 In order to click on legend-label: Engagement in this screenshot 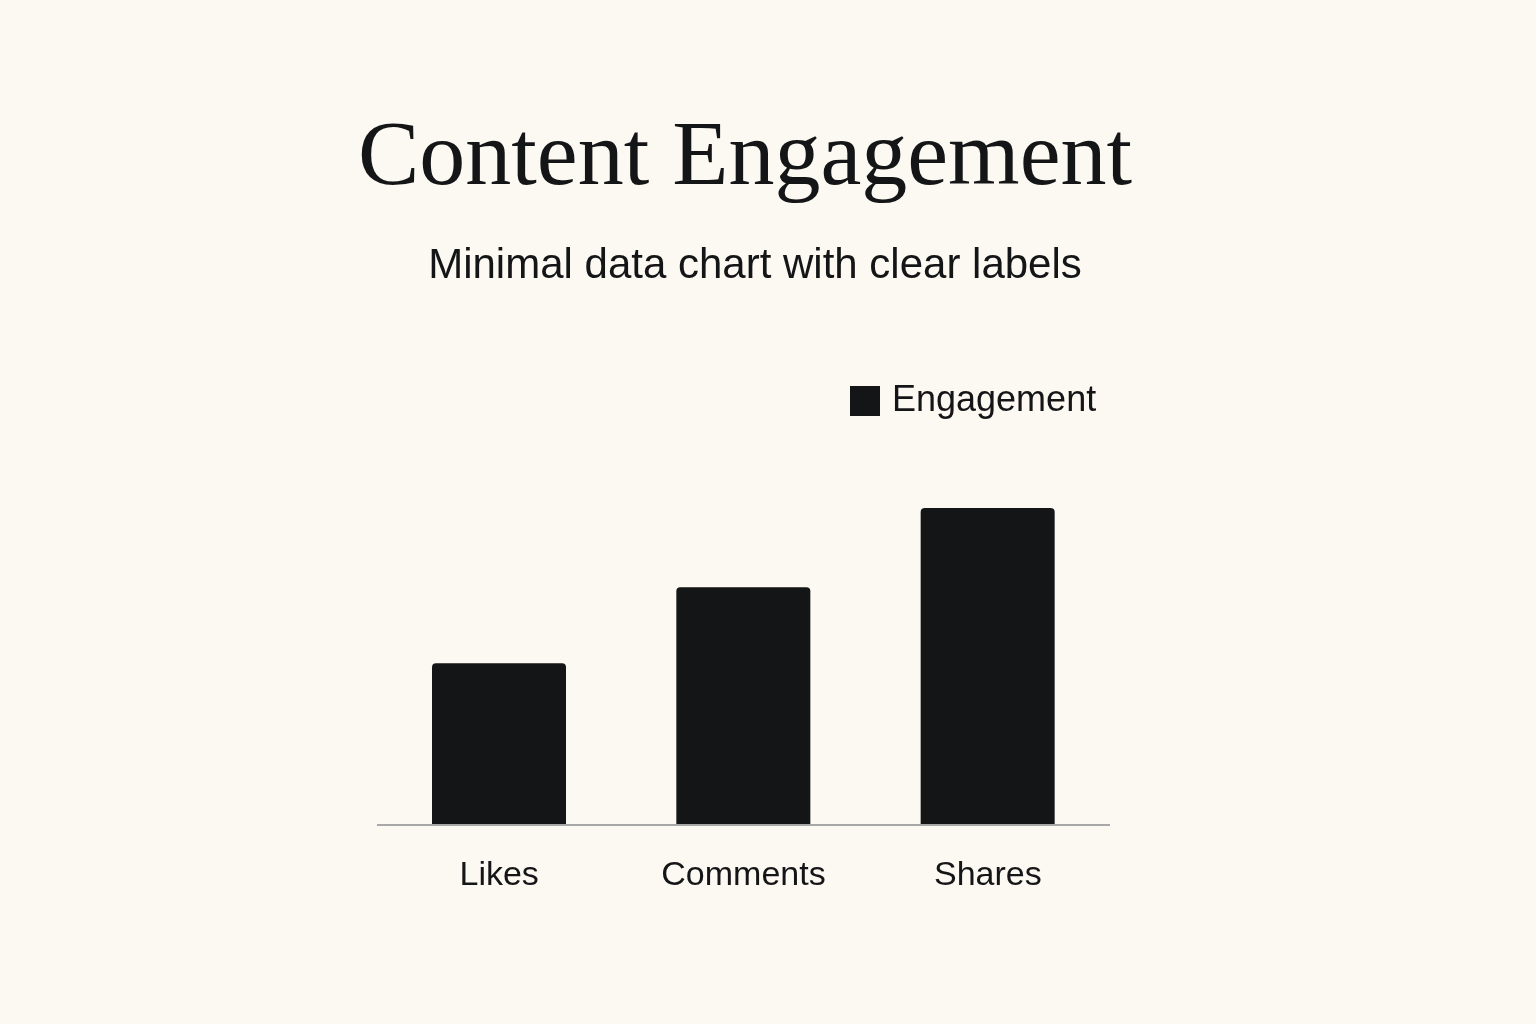, I will do `click(994, 398)`.